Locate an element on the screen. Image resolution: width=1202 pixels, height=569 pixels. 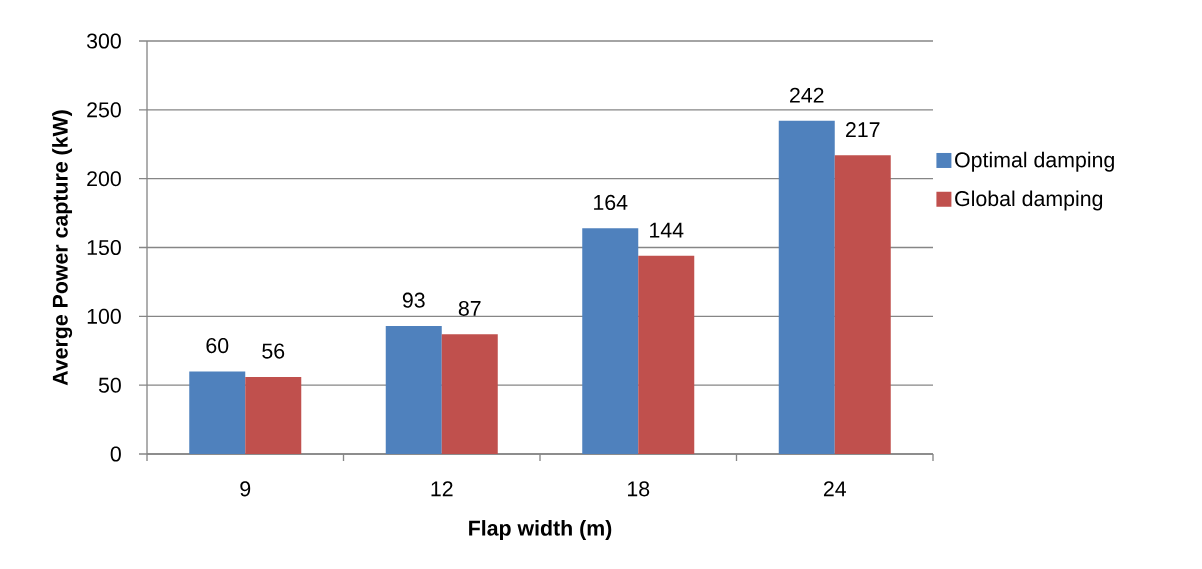
legend-label: Optimal damping is located at coordinates (1034, 161).